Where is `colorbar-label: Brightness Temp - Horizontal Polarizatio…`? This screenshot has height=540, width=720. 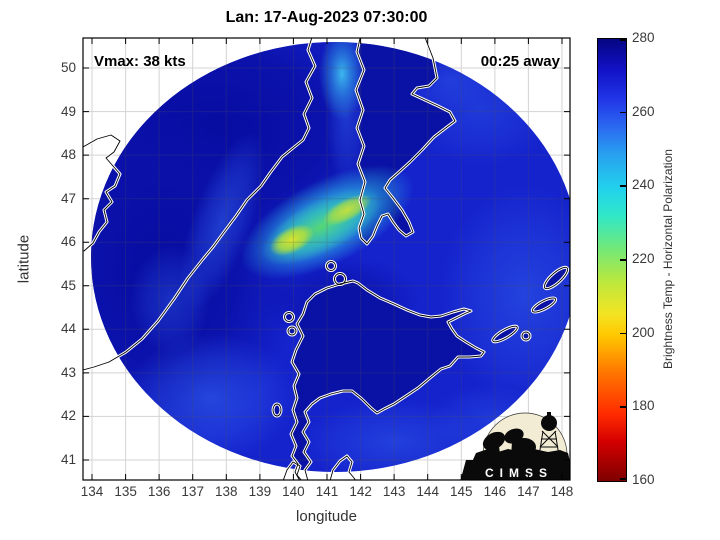
colorbar-label: Brightness Temp - Horizontal Polarizatio… is located at coordinates (668, 259).